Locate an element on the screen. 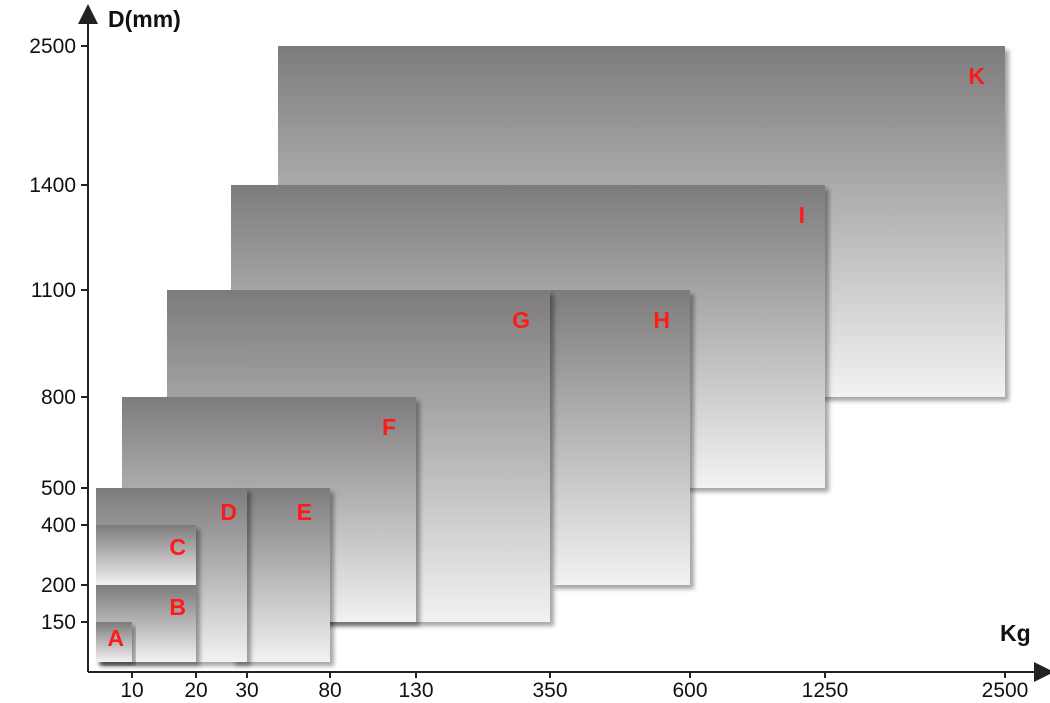  box-label-e: E is located at coordinates (304, 512).